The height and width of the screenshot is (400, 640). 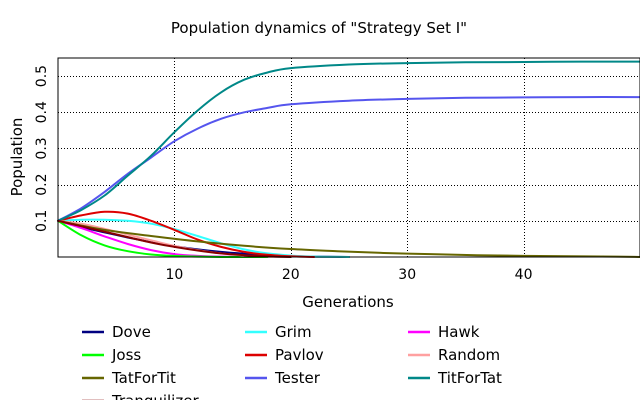 What do you see at coordinates (17, 157) in the screenshot?
I see `y-axis-label: Population` at bounding box center [17, 157].